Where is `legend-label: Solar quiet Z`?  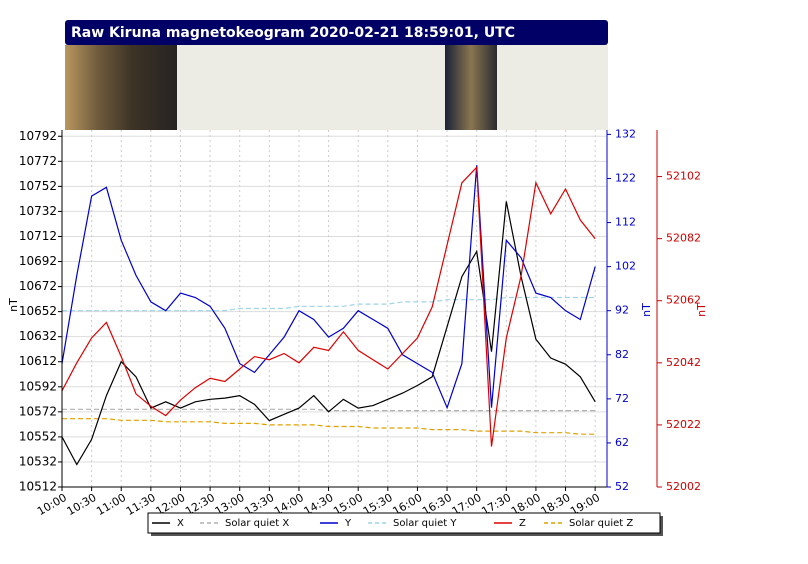
legend-label: Solar quiet Z is located at coordinates (601, 523).